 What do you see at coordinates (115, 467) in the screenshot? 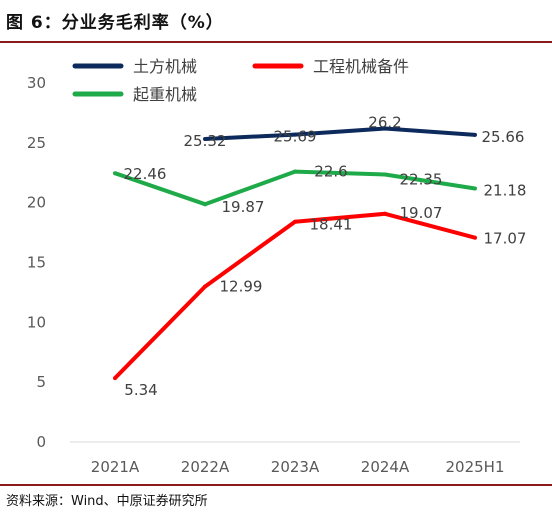
I see `x-tick-label-2021A: 2021A` at bounding box center [115, 467].